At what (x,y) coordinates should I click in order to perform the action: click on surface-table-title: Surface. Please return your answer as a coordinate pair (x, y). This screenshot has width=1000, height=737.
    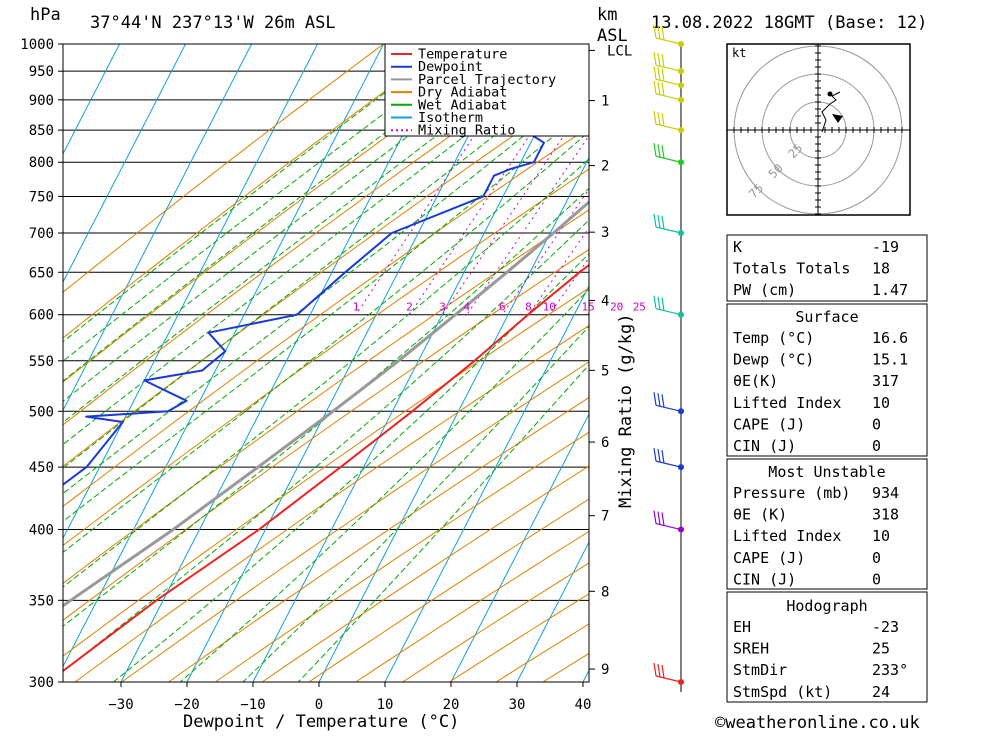
    Looking at the image, I should click on (826, 317).